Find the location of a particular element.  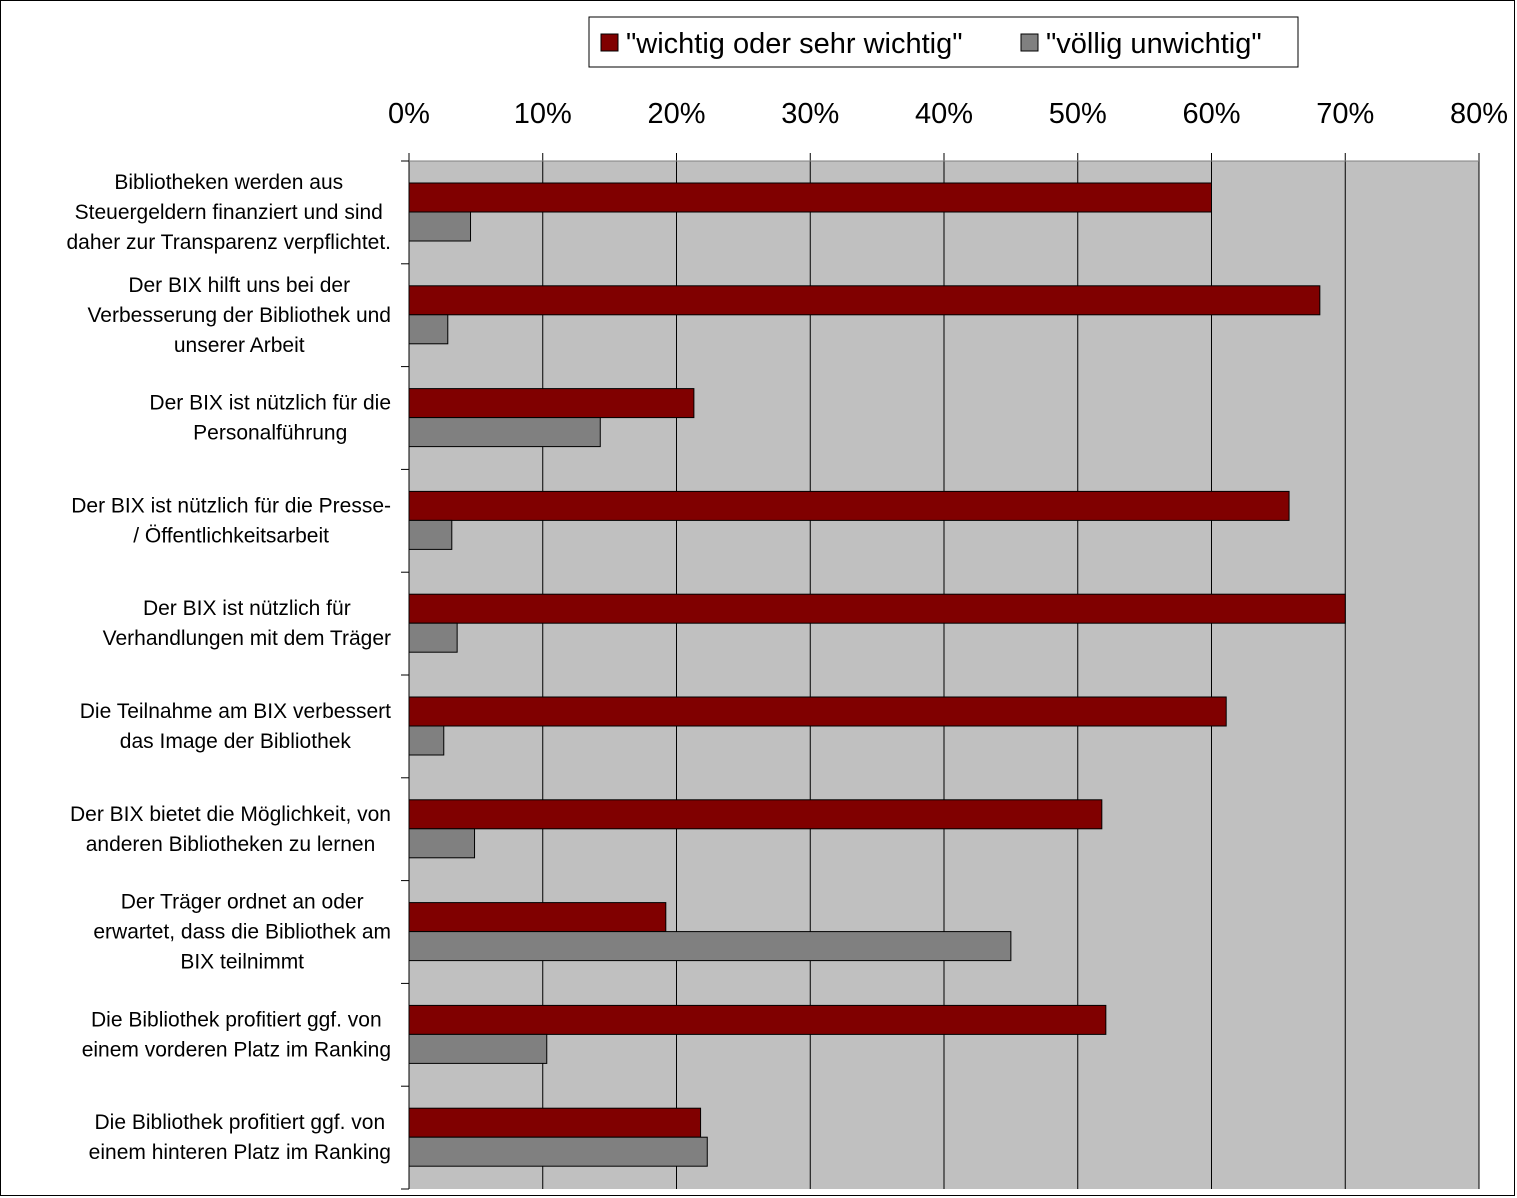

category-label: einem hinteren Platz im Ranking is located at coordinates (240, 1152).